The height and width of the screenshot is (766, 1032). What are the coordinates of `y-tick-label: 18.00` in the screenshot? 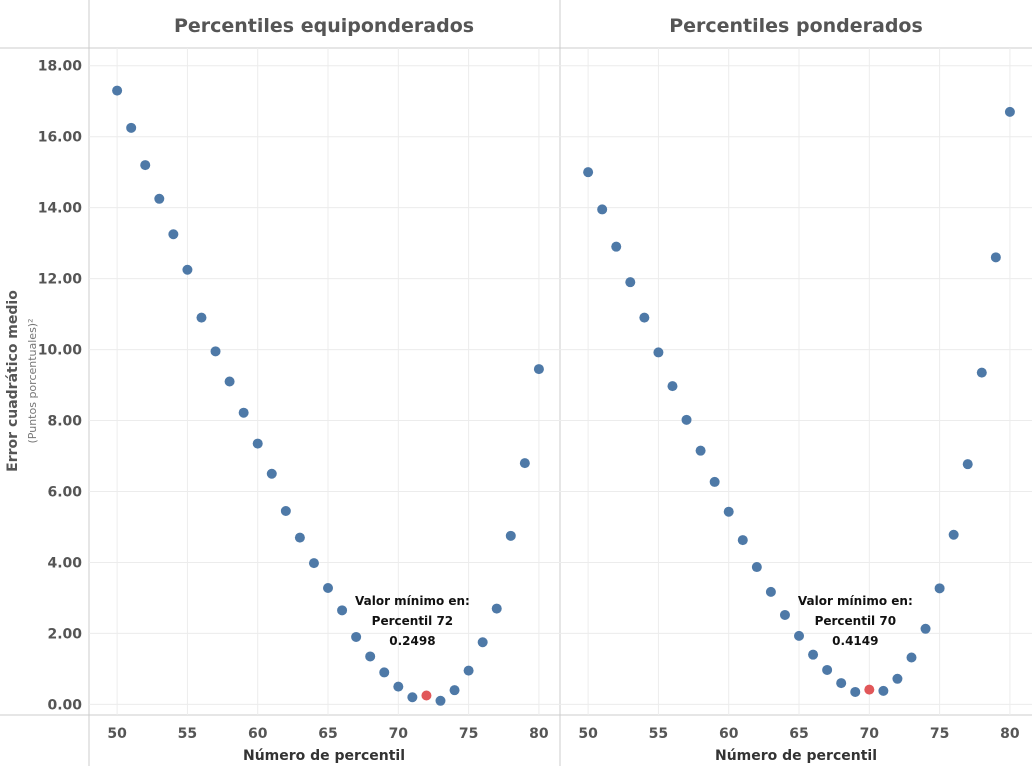 It's located at (60, 67).